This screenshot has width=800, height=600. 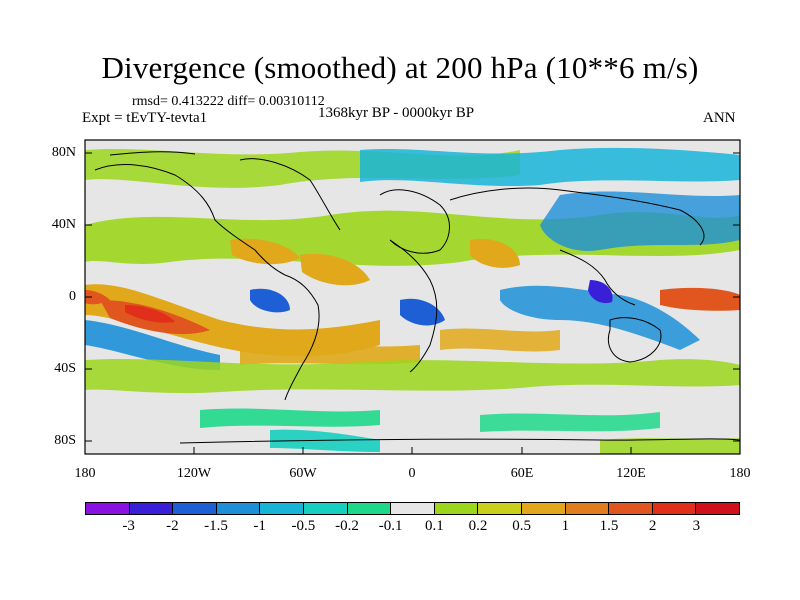 I want to click on colorbar-label: -3, so click(x=128, y=526).